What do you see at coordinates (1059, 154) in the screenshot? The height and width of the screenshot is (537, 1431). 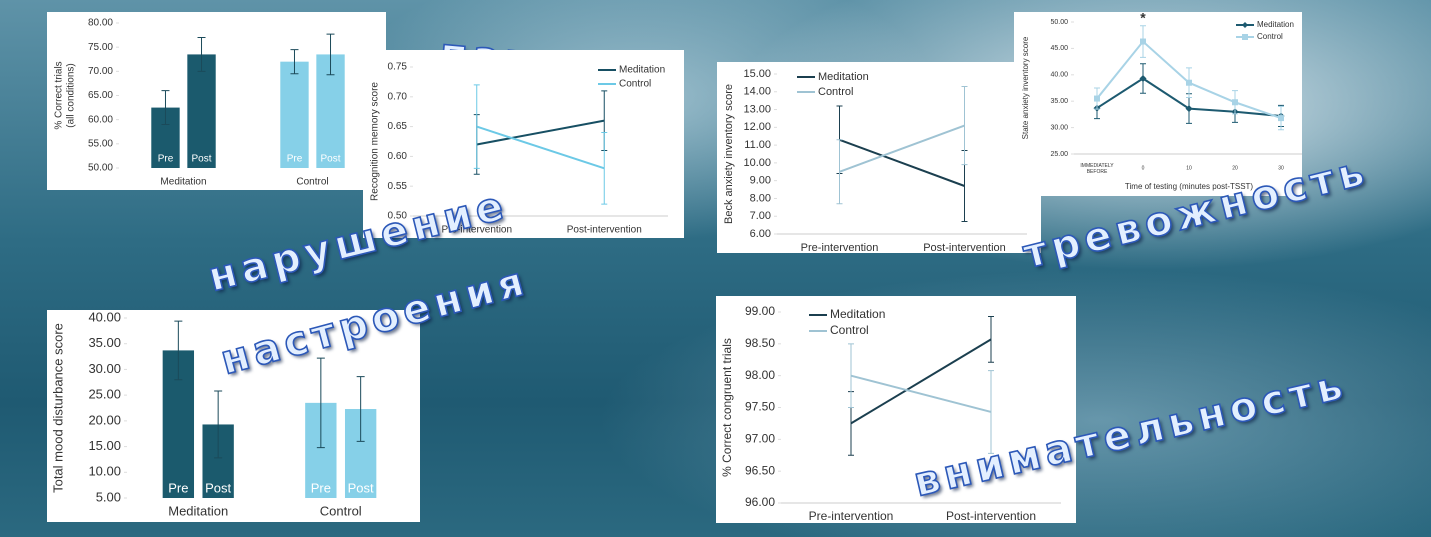 I see `y-tick-label: 25.00` at bounding box center [1059, 154].